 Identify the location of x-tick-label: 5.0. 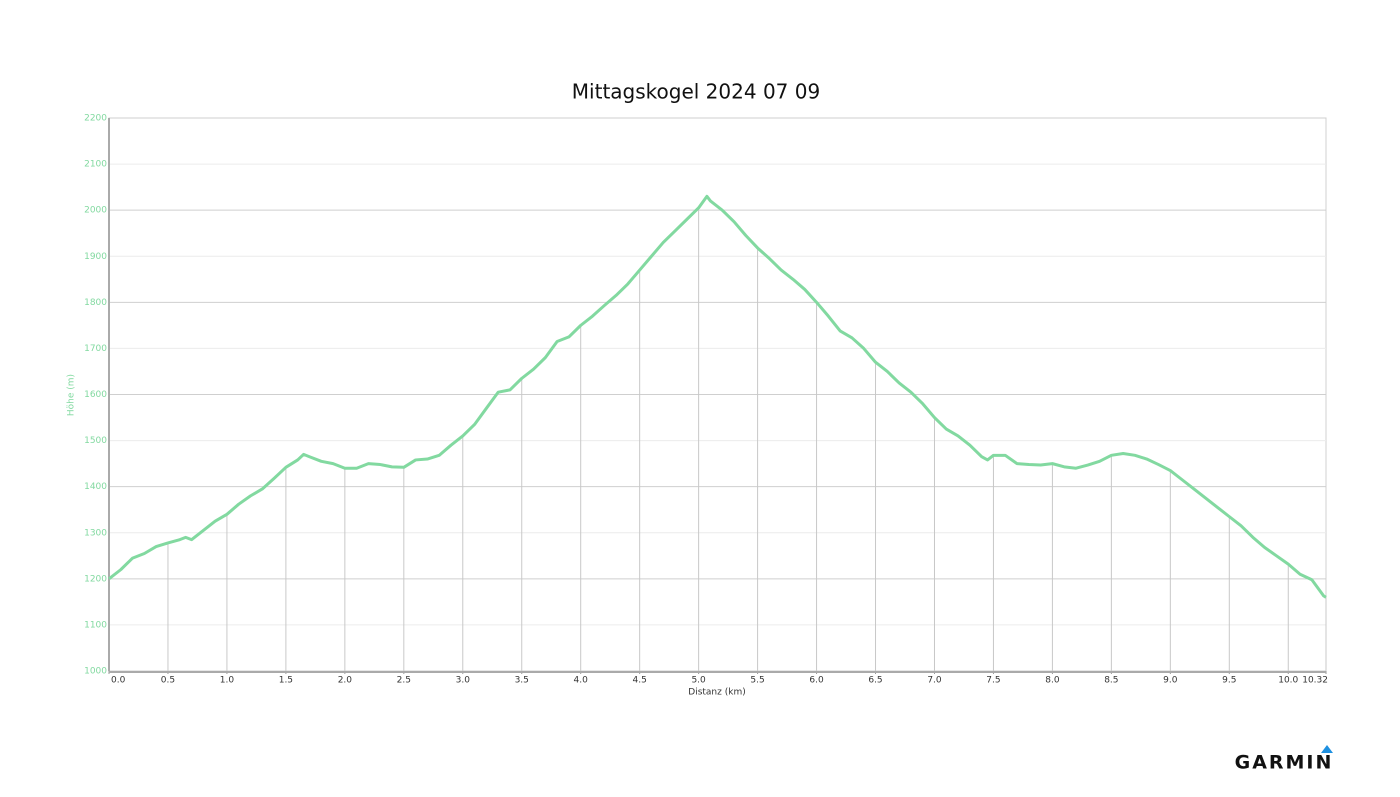
(698, 681).